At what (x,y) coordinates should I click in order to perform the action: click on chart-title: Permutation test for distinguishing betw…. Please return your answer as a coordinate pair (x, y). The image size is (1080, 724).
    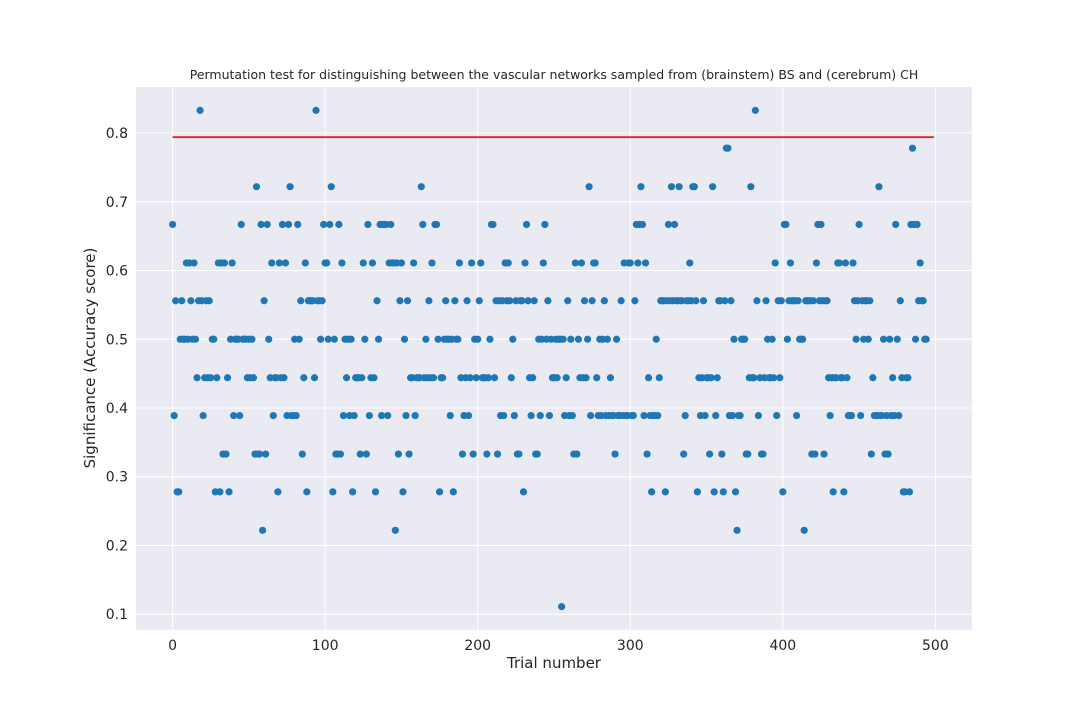
    Looking at the image, I should click on (554, 74).